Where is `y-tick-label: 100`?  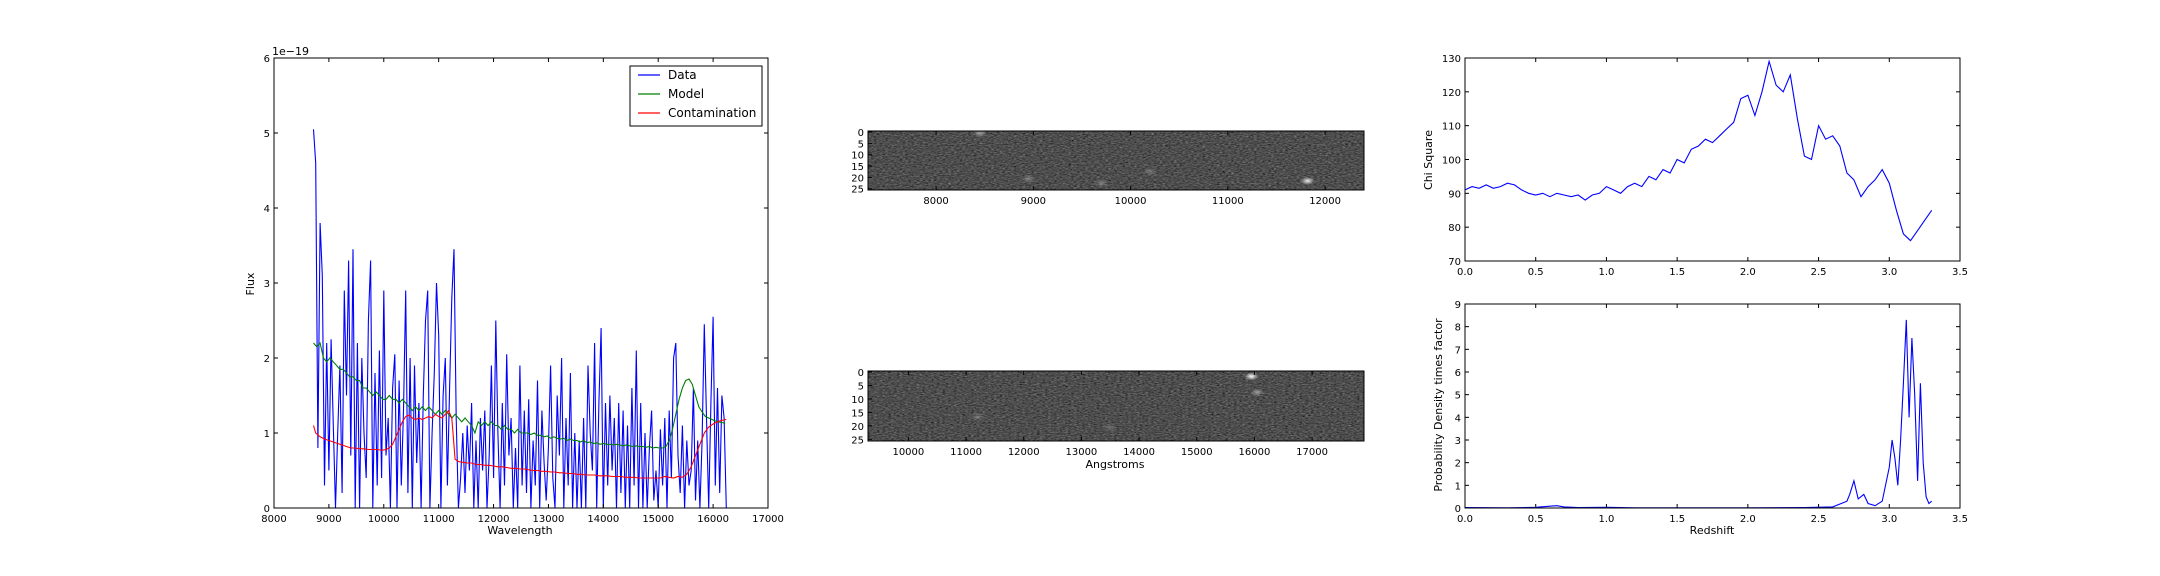
y-tick-label: 100 is located at coordinates (1451, 161).